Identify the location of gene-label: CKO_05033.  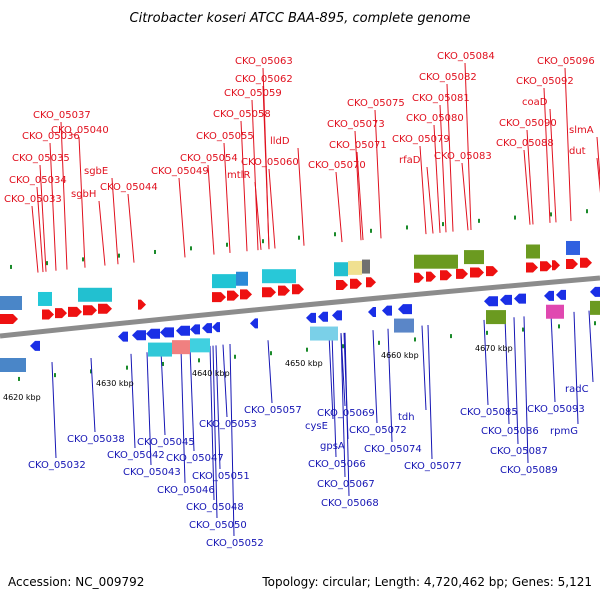
(33, 199).